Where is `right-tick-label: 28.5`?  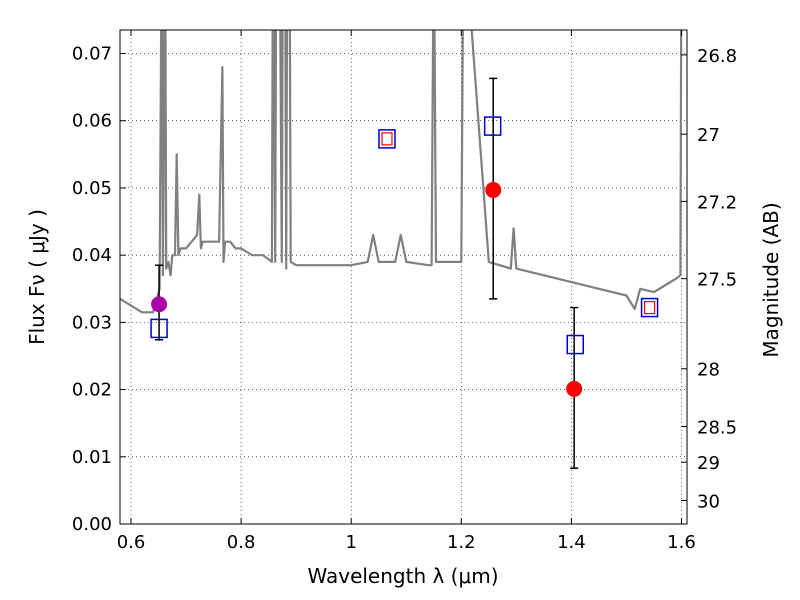 right-tick-label: 28.5 is located at coordinates (717, 428).